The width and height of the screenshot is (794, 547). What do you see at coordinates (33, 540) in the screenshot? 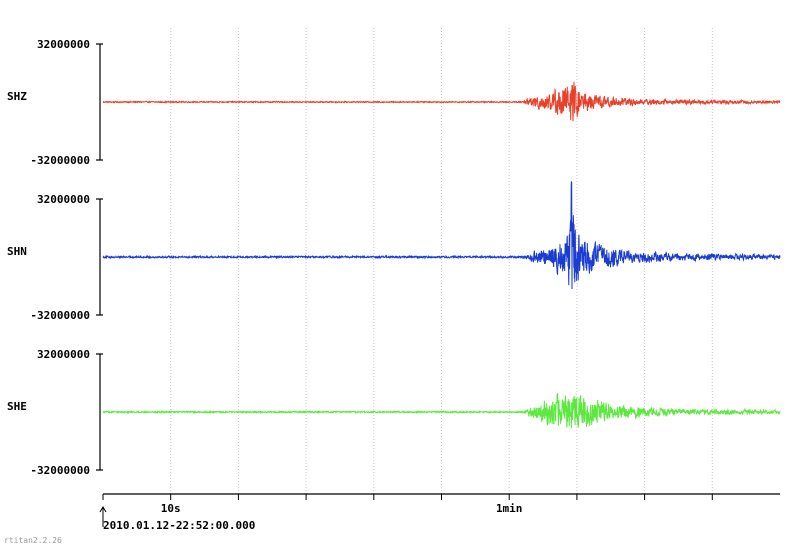
I see `version-label: rtitan2.2.26` at bounding box center [33, 540].